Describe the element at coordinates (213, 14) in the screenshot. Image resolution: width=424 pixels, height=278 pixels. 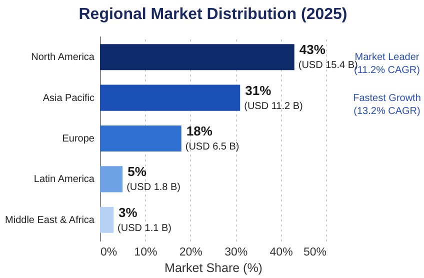
I see `chart-title: Regional Market Distribution (2025)` at that location.